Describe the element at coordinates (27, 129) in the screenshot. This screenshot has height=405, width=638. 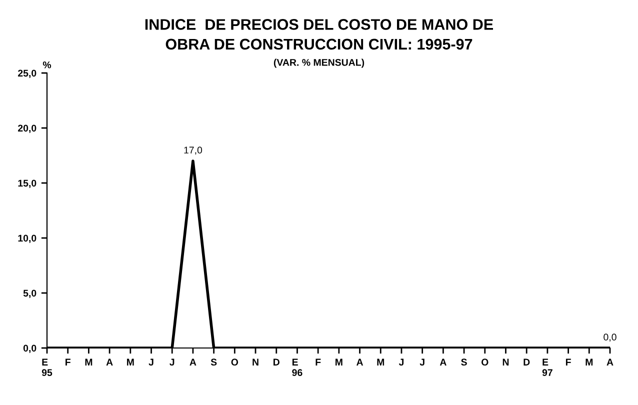
I see `y-tick-label: 20,0` at that location.